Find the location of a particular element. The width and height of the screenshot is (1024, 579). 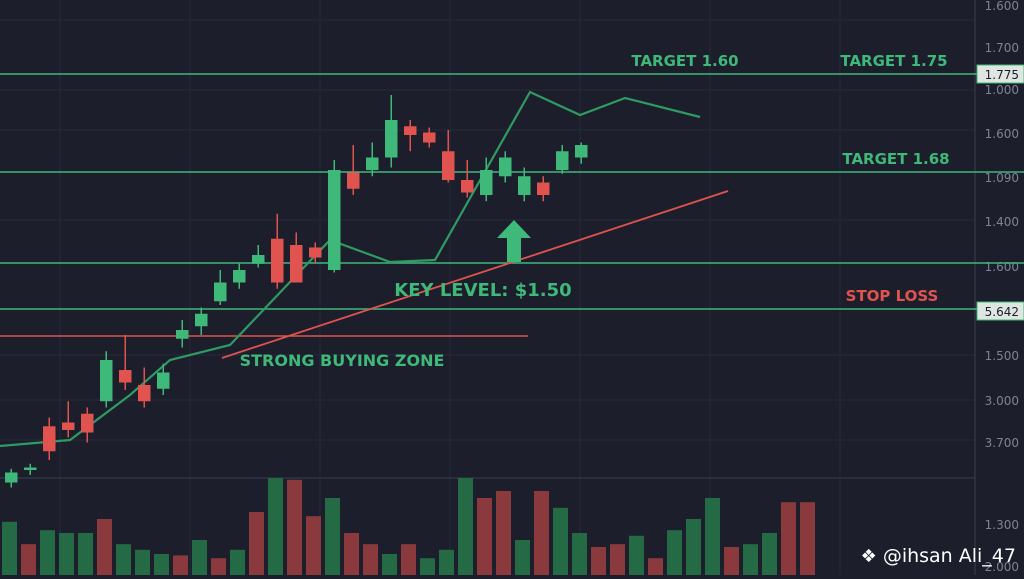

price-tick-label: 1.700 is located at coordinates (1002, 48).